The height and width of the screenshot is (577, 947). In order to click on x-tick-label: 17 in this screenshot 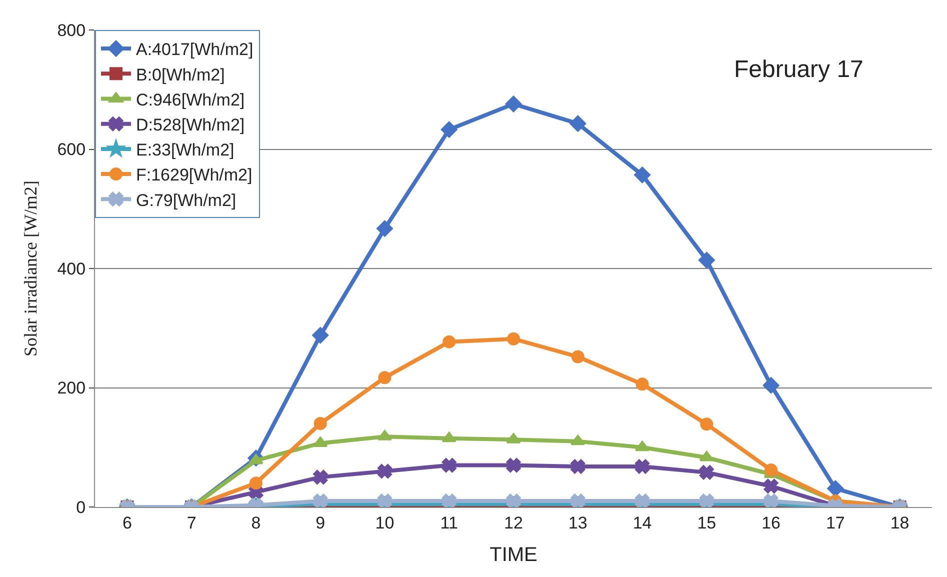, I will do `click(835, 522)`.